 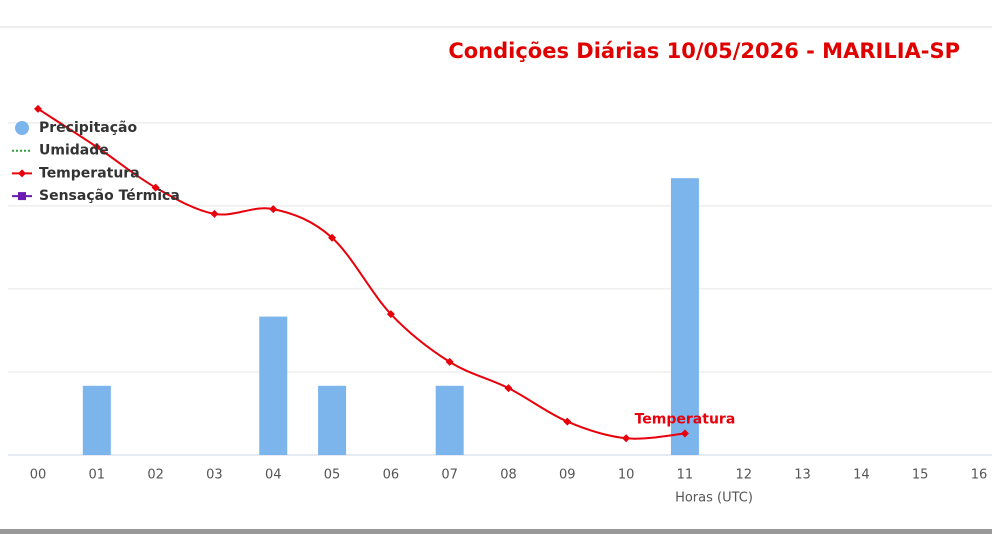 I want to click on x-tick-label: 00, so click(x=38, y=475).